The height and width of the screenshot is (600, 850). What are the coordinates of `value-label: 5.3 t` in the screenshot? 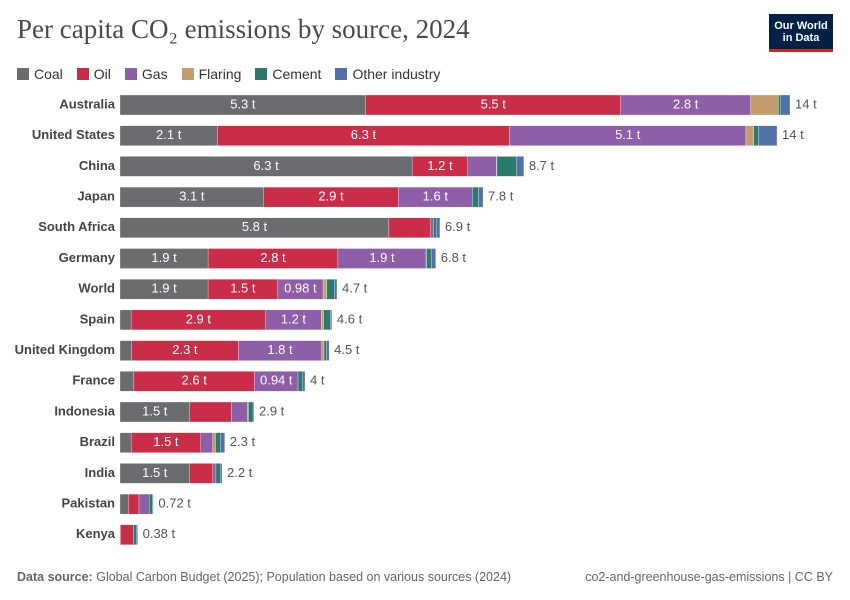 It's located at (243, 103).